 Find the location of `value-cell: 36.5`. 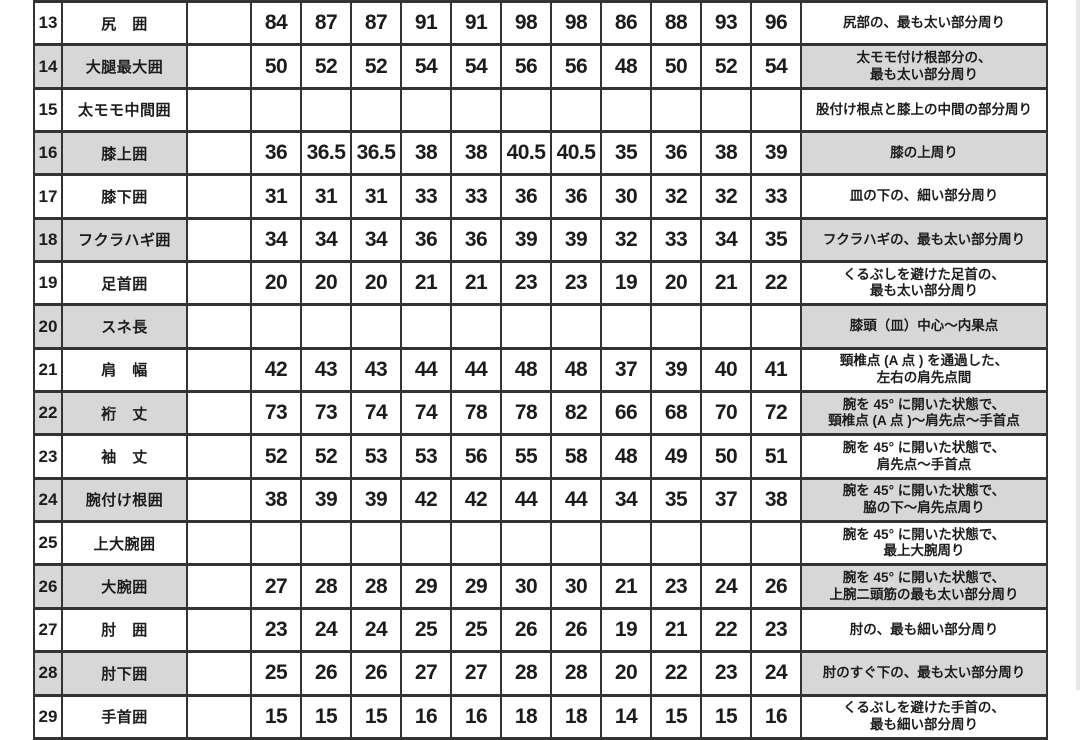

value-cell: 36.5 is located at coordinates (326, 153).